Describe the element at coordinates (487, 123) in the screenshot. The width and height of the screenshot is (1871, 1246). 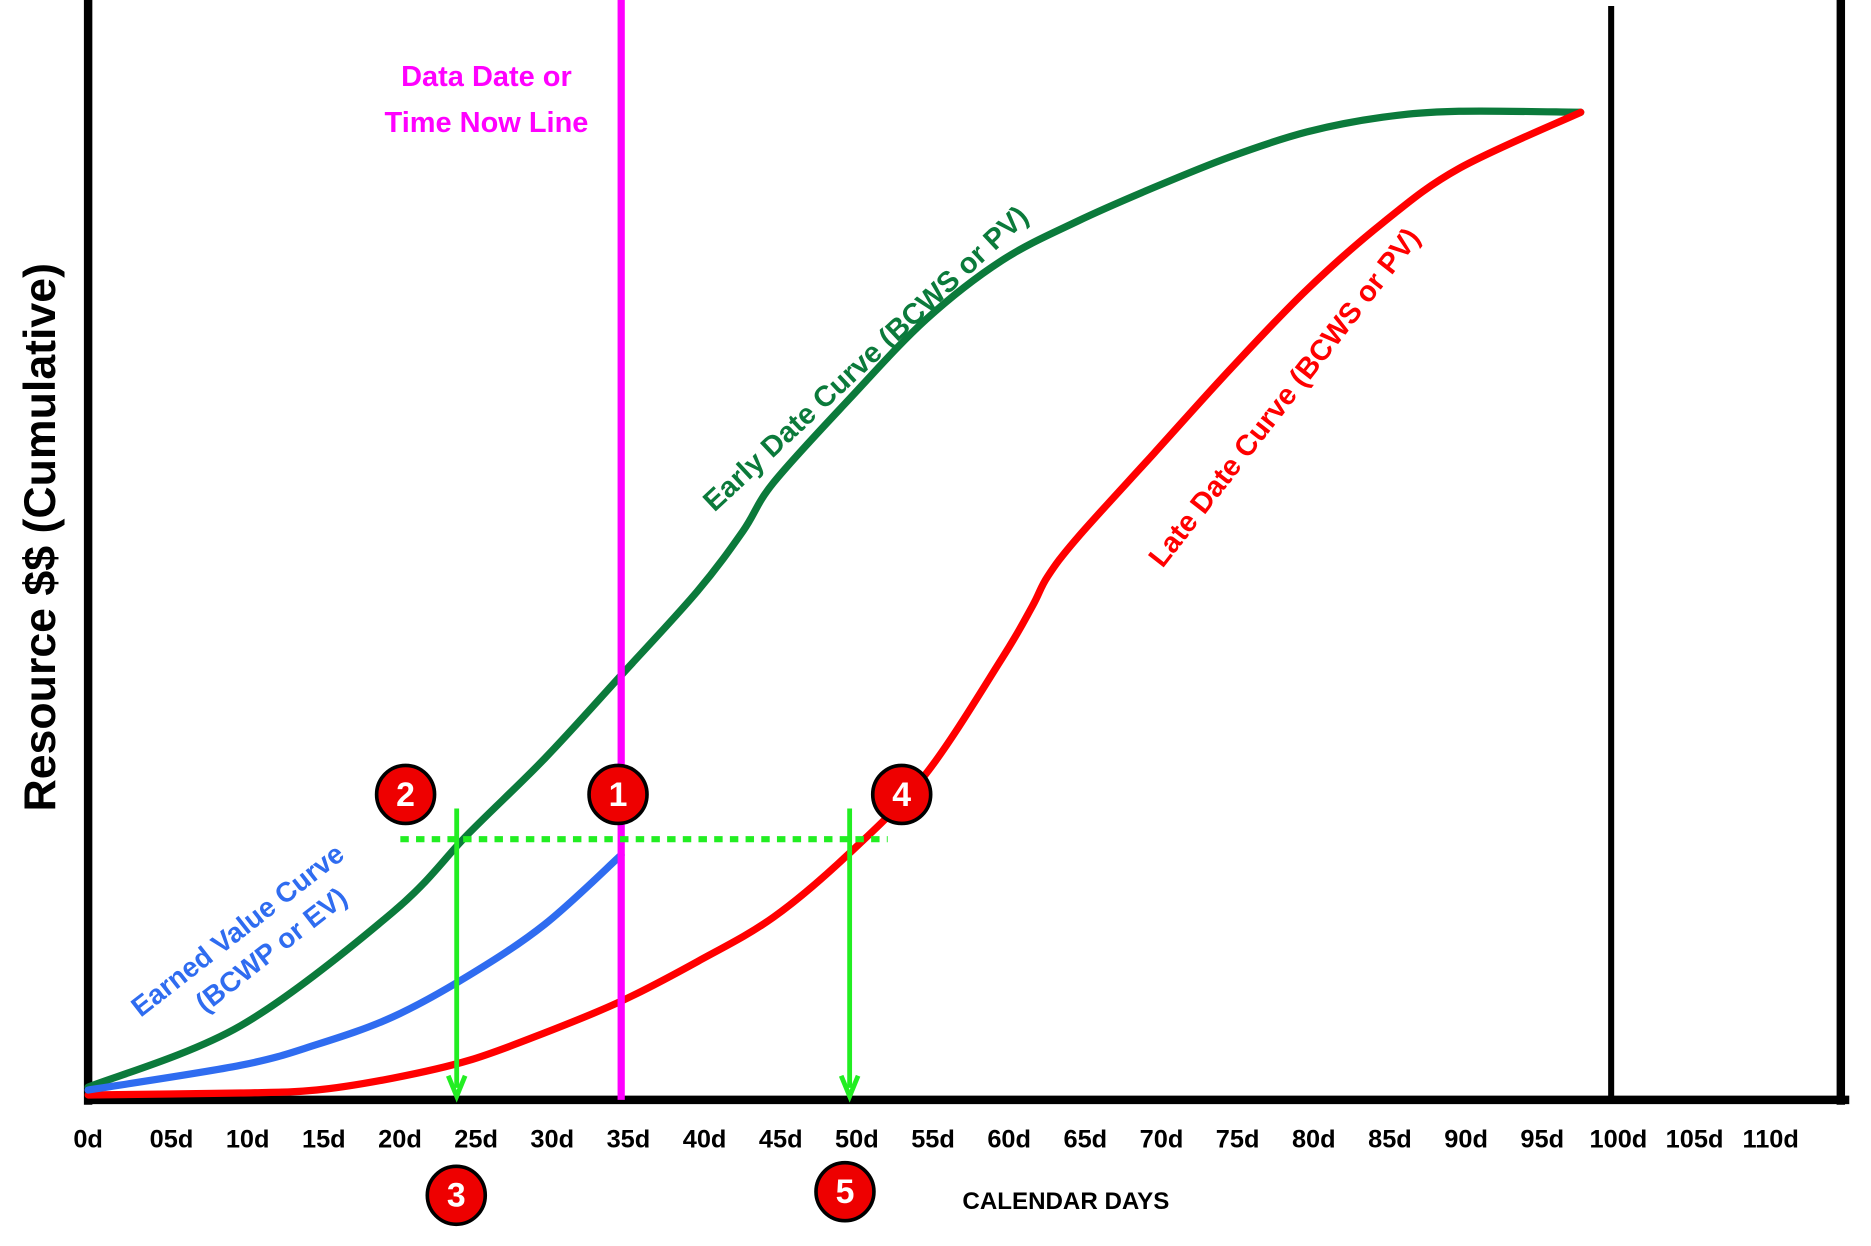
I see `data-date-label: Time Now Line` at that location.